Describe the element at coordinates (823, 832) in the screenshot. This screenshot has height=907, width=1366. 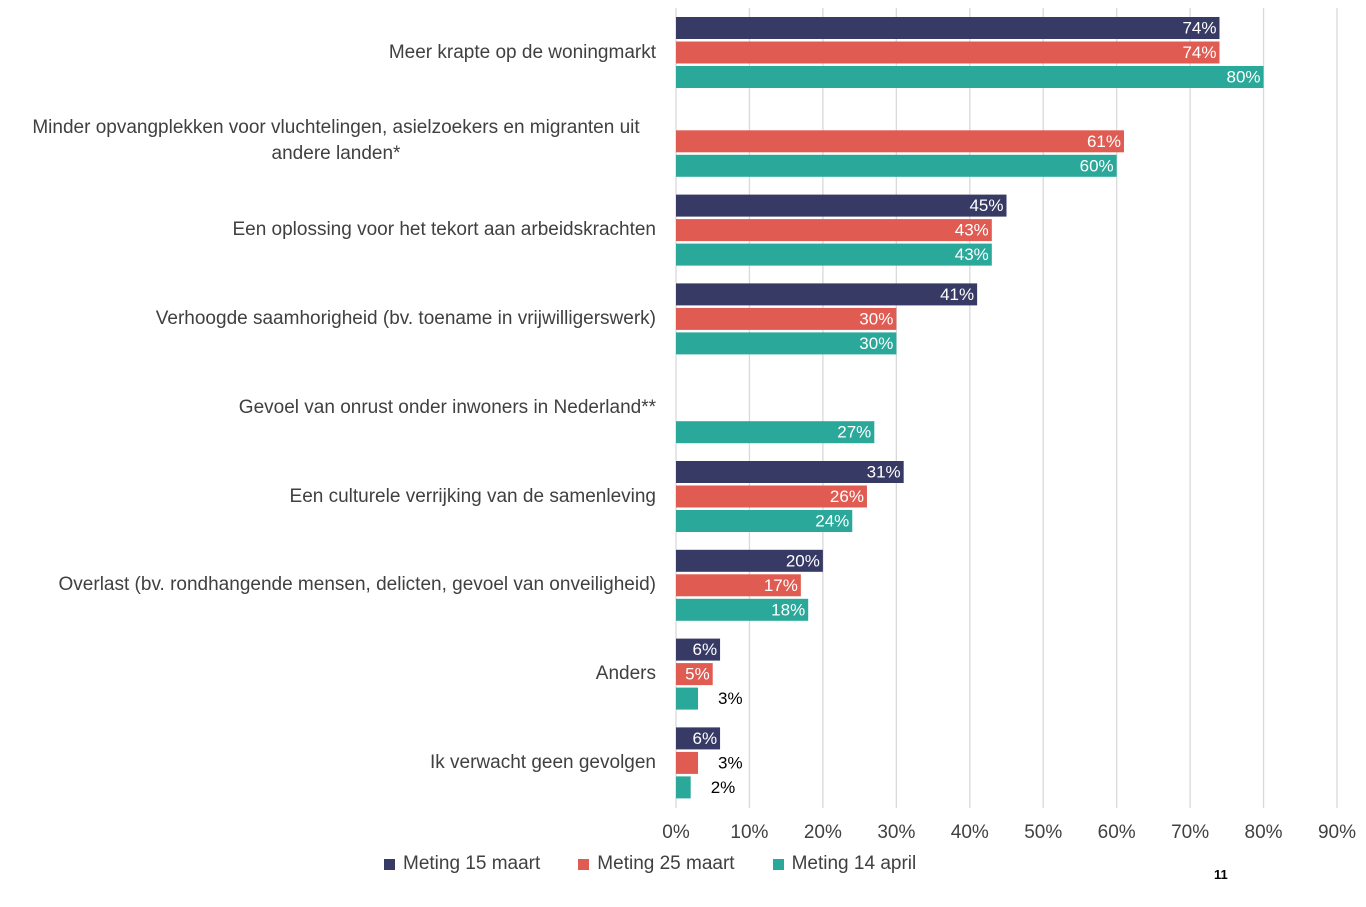
I see `x-tick-label: 20%` at that location.